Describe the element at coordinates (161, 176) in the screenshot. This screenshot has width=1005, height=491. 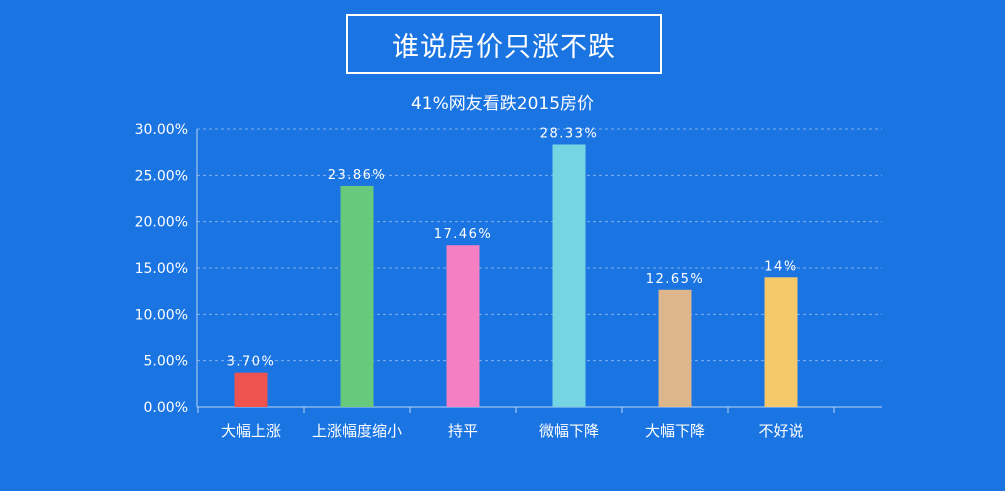
I see `y-tick-label: 25.00%` at that location.